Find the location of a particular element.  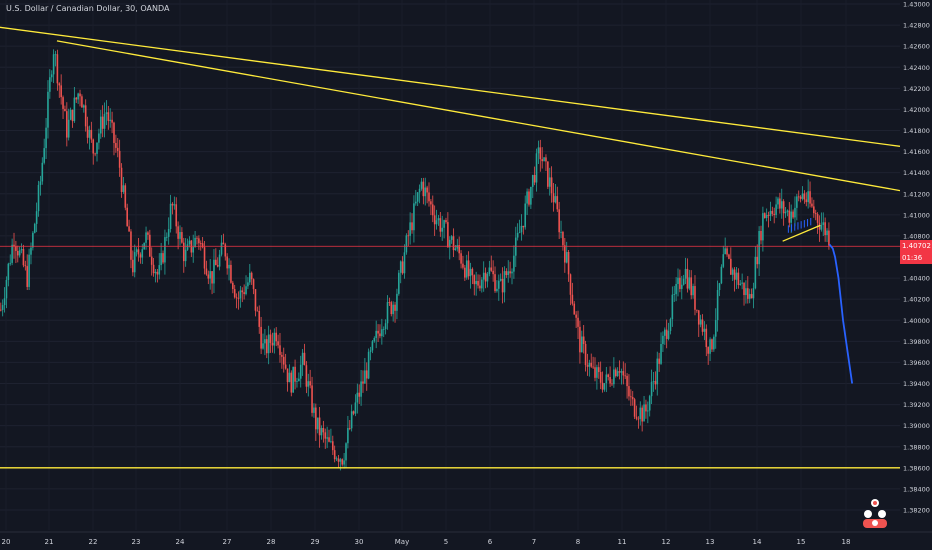

time-tick-label: 27 is located at coordinates (227, 542).